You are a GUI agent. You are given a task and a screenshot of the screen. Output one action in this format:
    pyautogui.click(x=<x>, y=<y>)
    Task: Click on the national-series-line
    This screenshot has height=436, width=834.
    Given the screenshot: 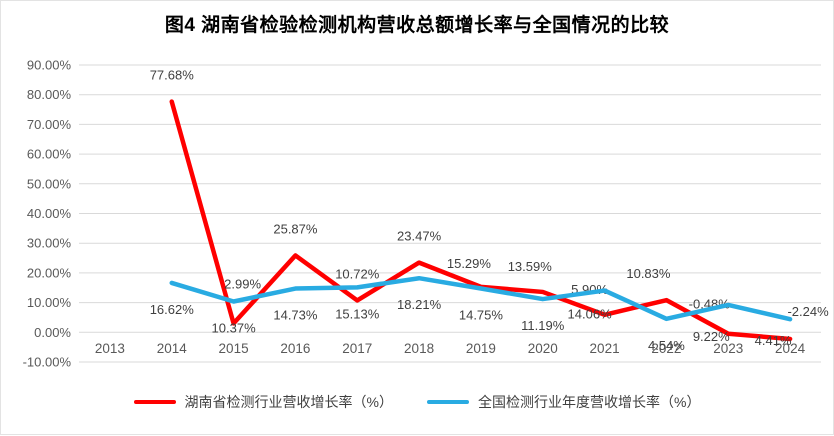 What is the action you would take?
    pyautogui.click(x=481, y=298)
    